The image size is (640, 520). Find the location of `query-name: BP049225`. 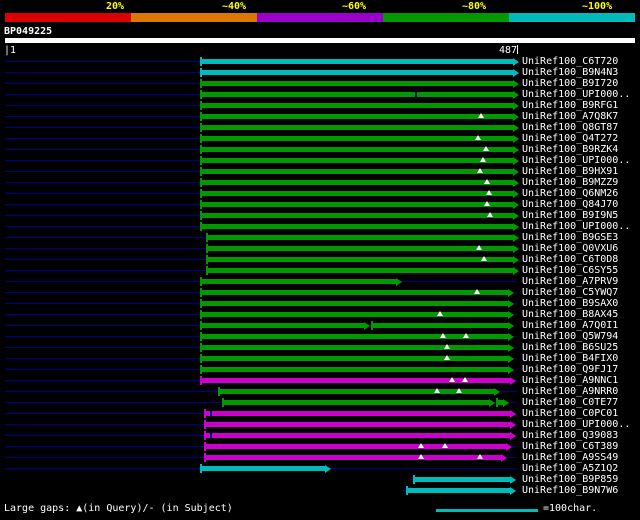

query-name: BP049225 is located at coordinates (28, 31).